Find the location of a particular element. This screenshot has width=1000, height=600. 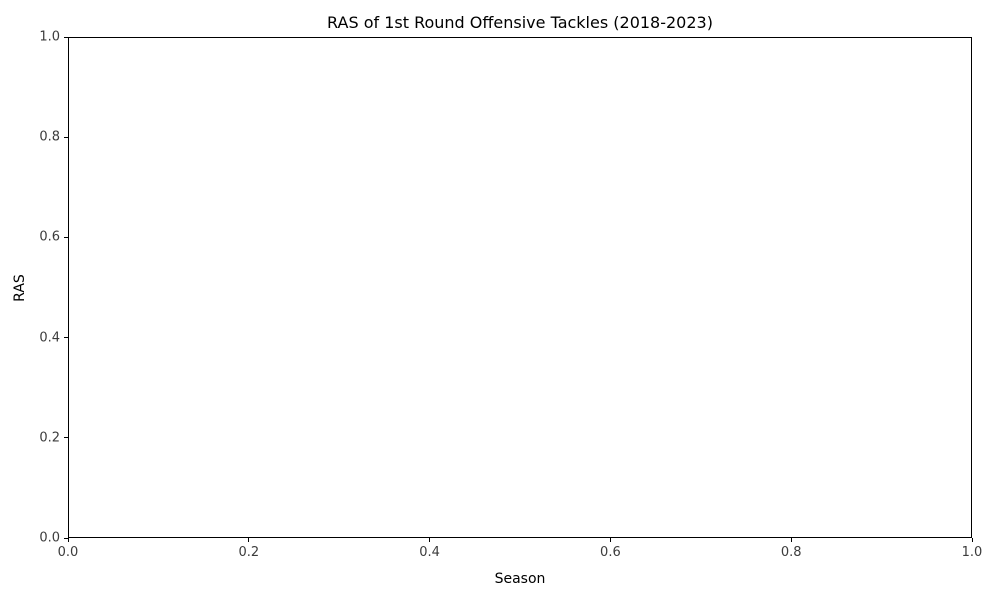

x-tick-label: 0.6 is located at coordinates (610, 552).